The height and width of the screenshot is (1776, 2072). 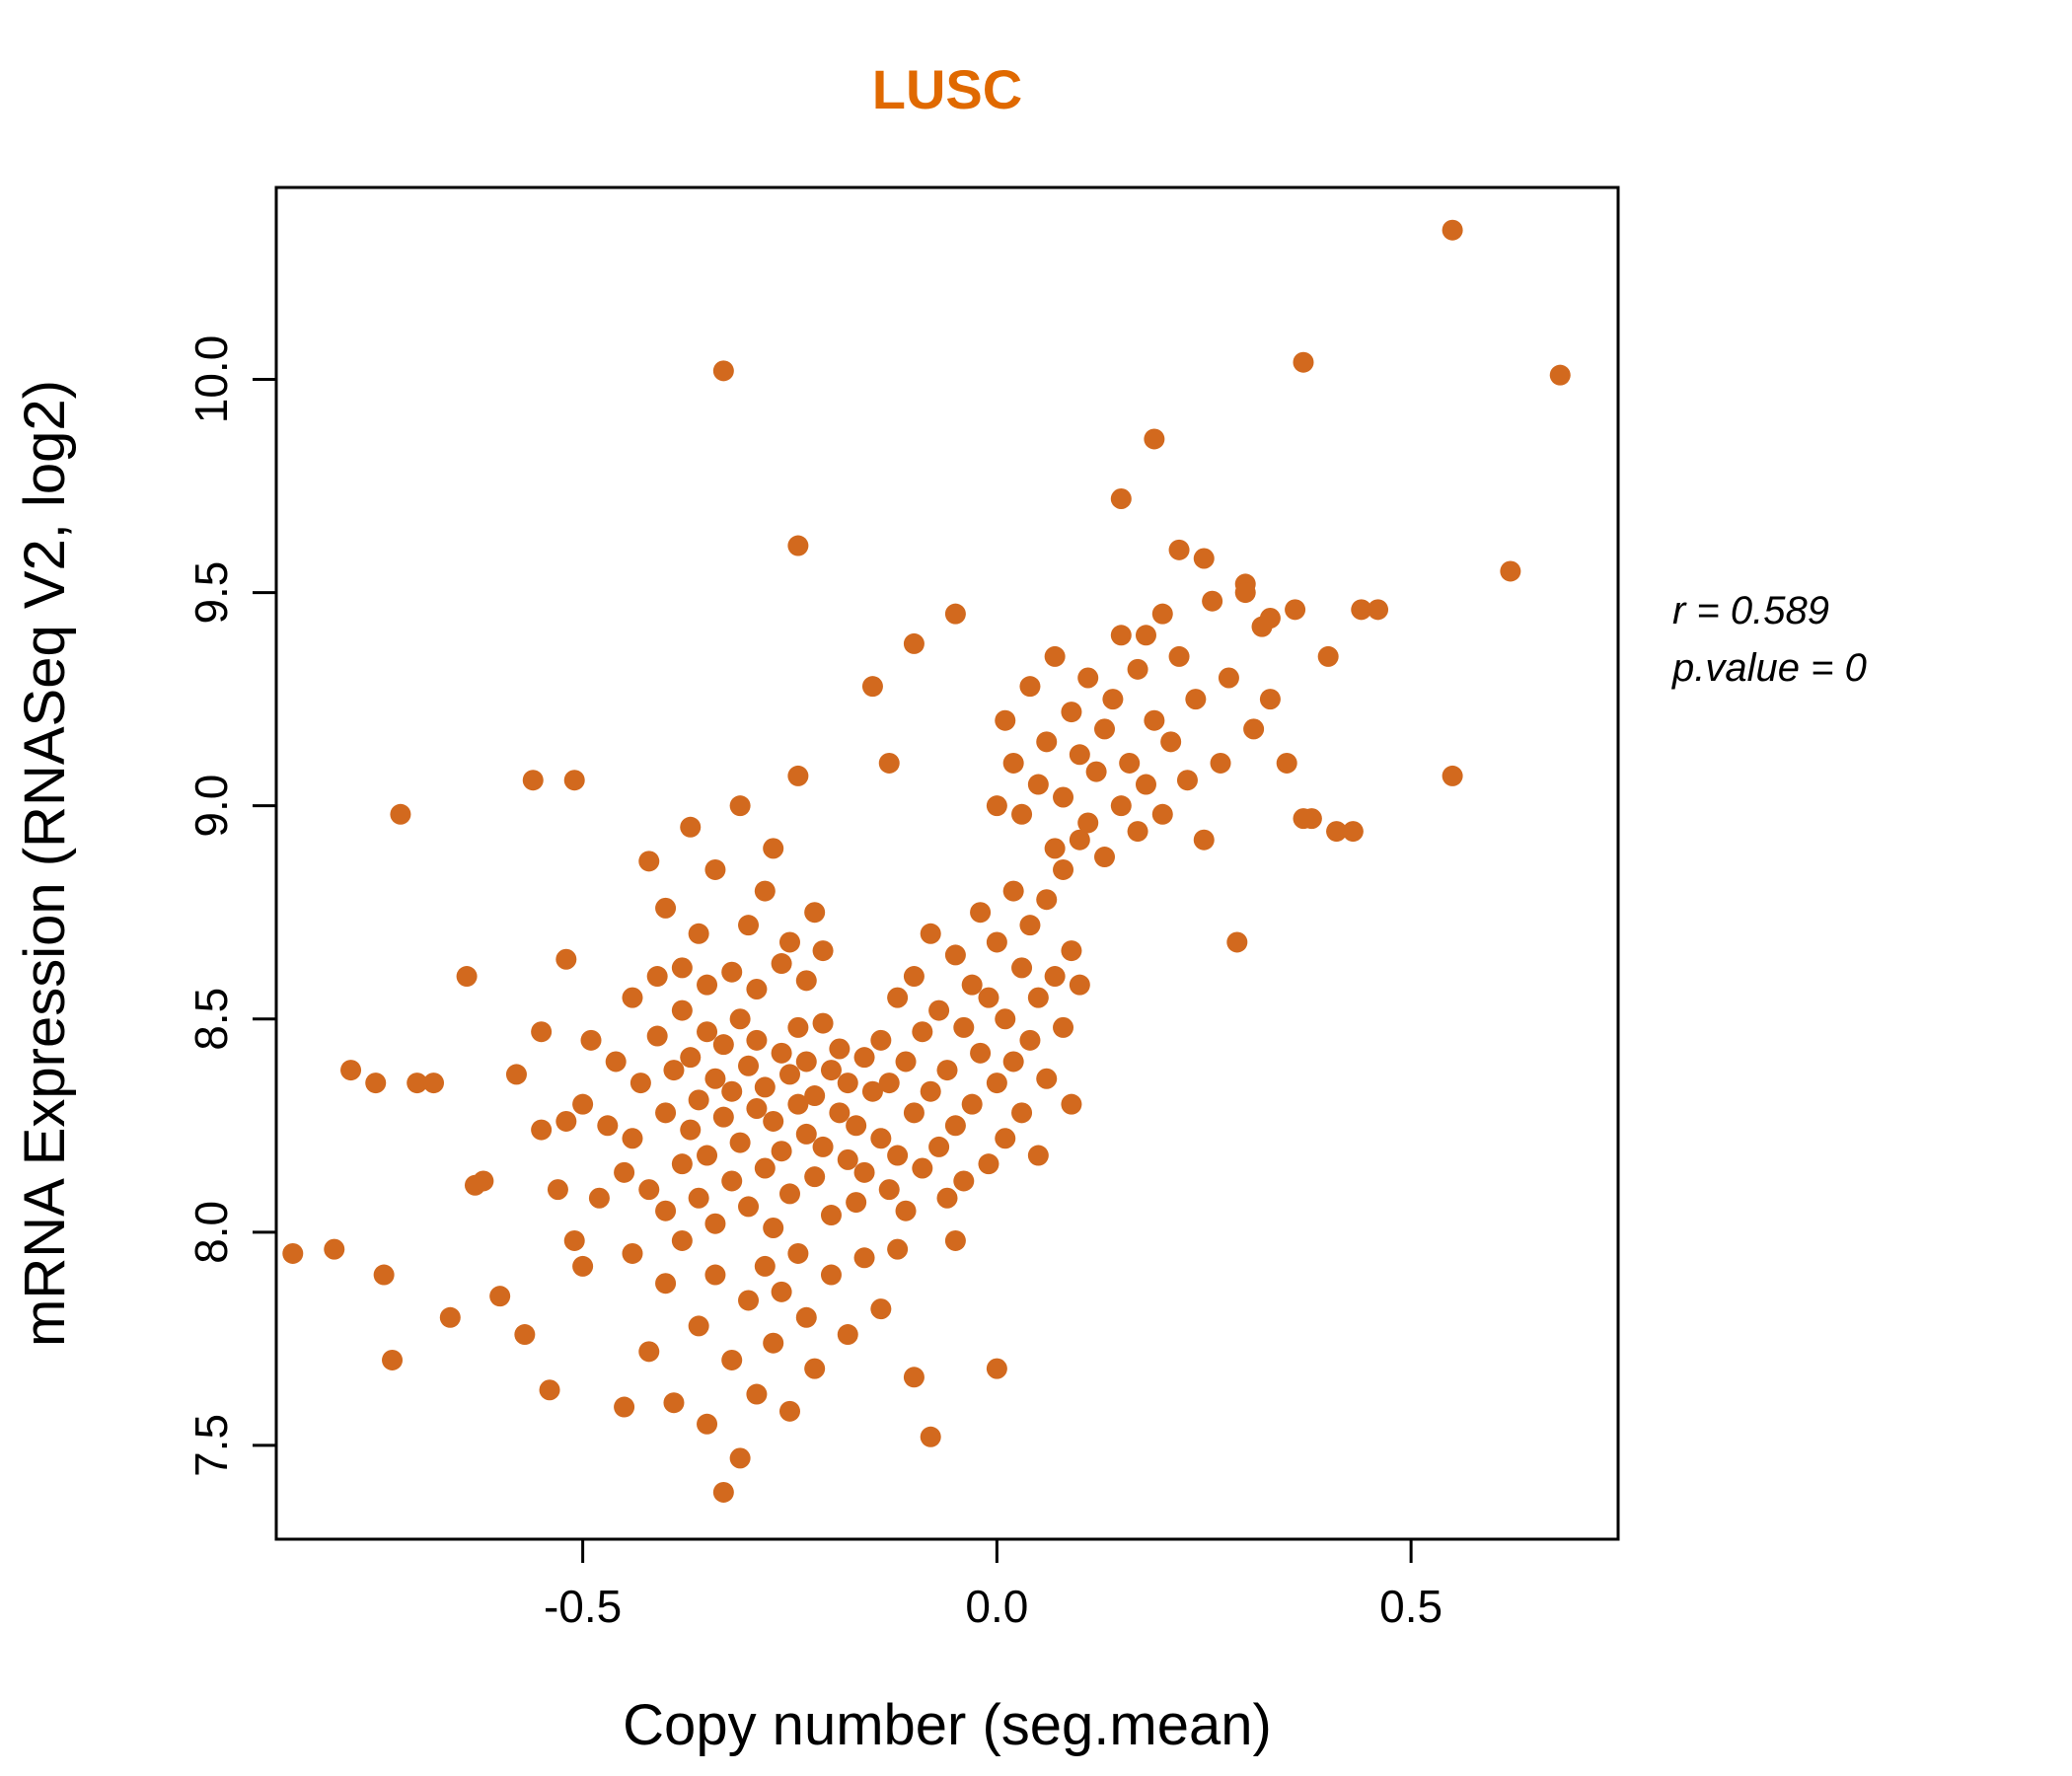 I want to click on y-tick-label: 8.0, so click(x=211, y=1232).